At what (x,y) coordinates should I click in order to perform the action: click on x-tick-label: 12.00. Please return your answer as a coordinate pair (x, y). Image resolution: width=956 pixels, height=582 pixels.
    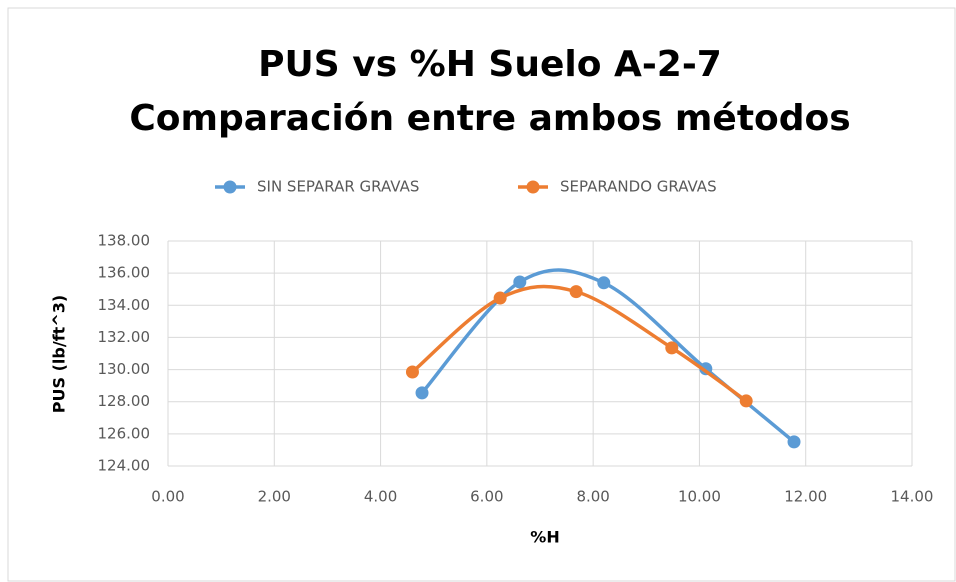
    Looking at the image, I should click on (805, 497).